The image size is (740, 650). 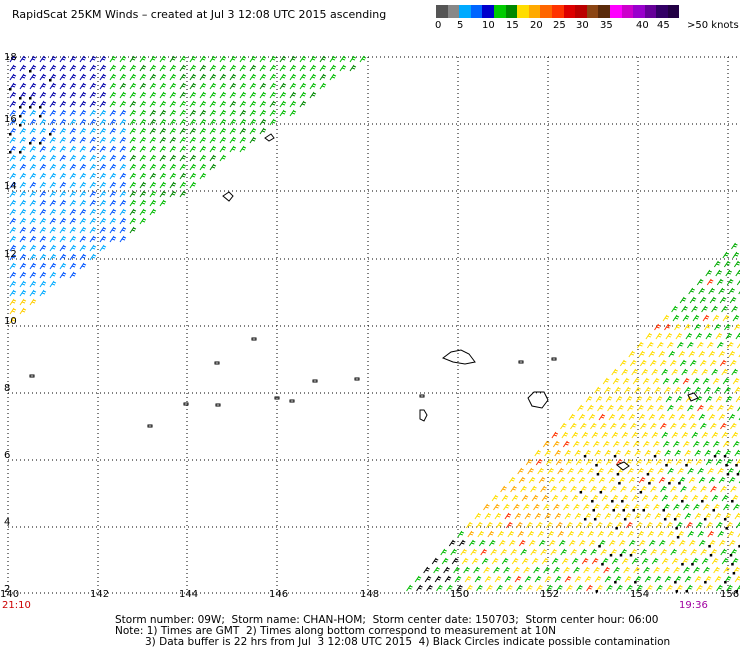 What do you see at coordinates (7, 522) in the screenshot?
I see `lat-tick-label: 4` at bounding box center [7, 522].